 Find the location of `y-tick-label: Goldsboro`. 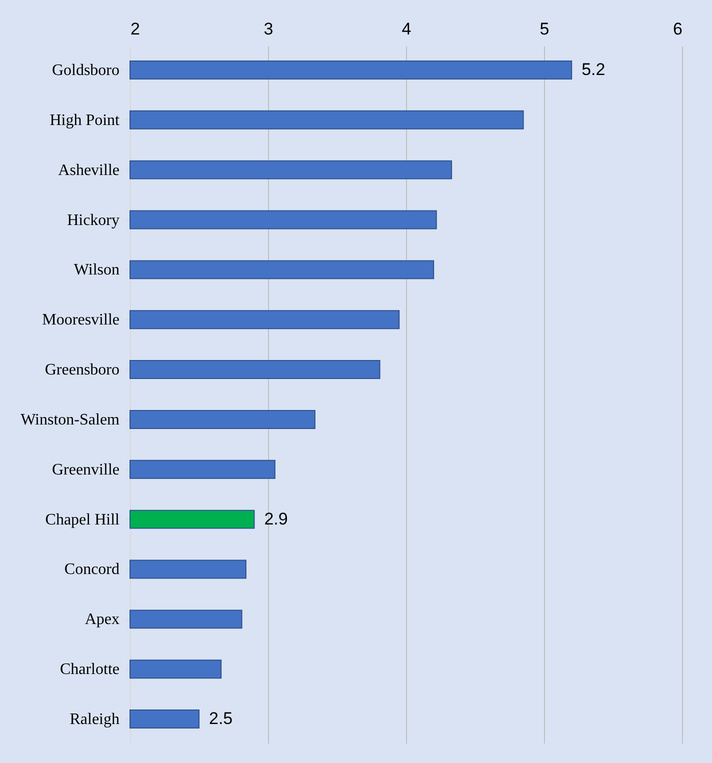

y-tick-label: Goldsboro is located at coordinates (86, 70).